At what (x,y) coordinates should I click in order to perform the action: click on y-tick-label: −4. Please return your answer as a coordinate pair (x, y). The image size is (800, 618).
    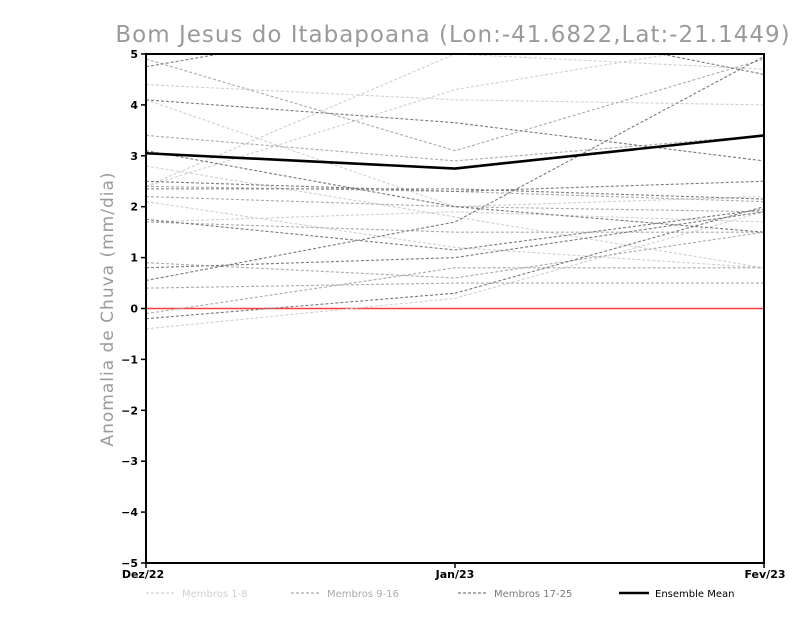
    Looking at the image, I should click on (129, 512).